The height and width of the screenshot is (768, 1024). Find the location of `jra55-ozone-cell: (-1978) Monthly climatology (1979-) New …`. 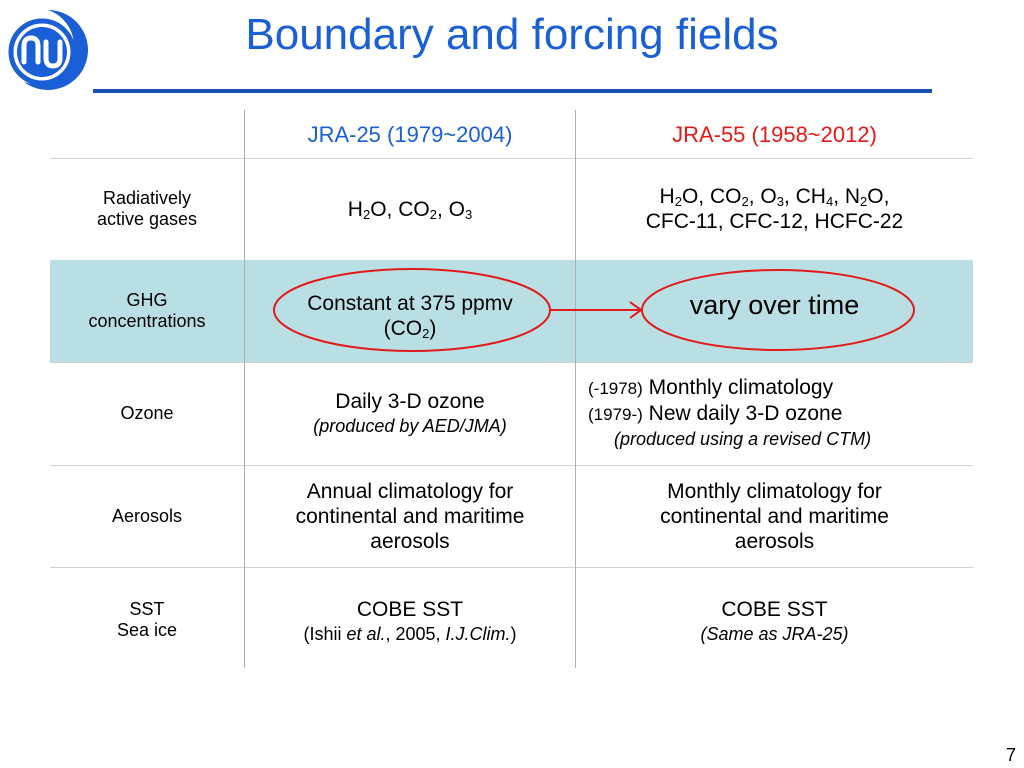

jra55-ozone-cell: (-1978) Monthly climatology (1979-) New … is located at coordinates (774, 413).